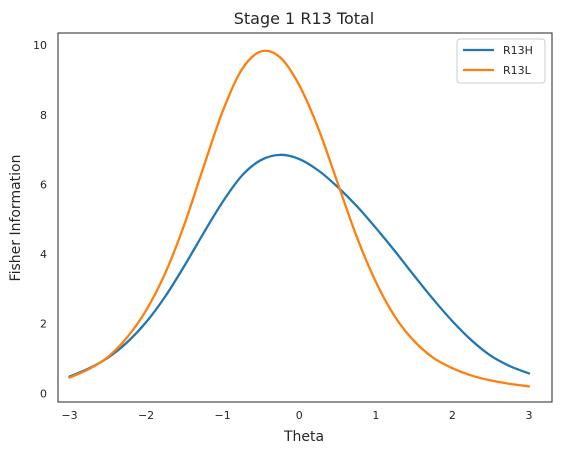  Describe the element at coordinates (223, 415) in the screenshot. I see `x-tick-label: −1` at that location.